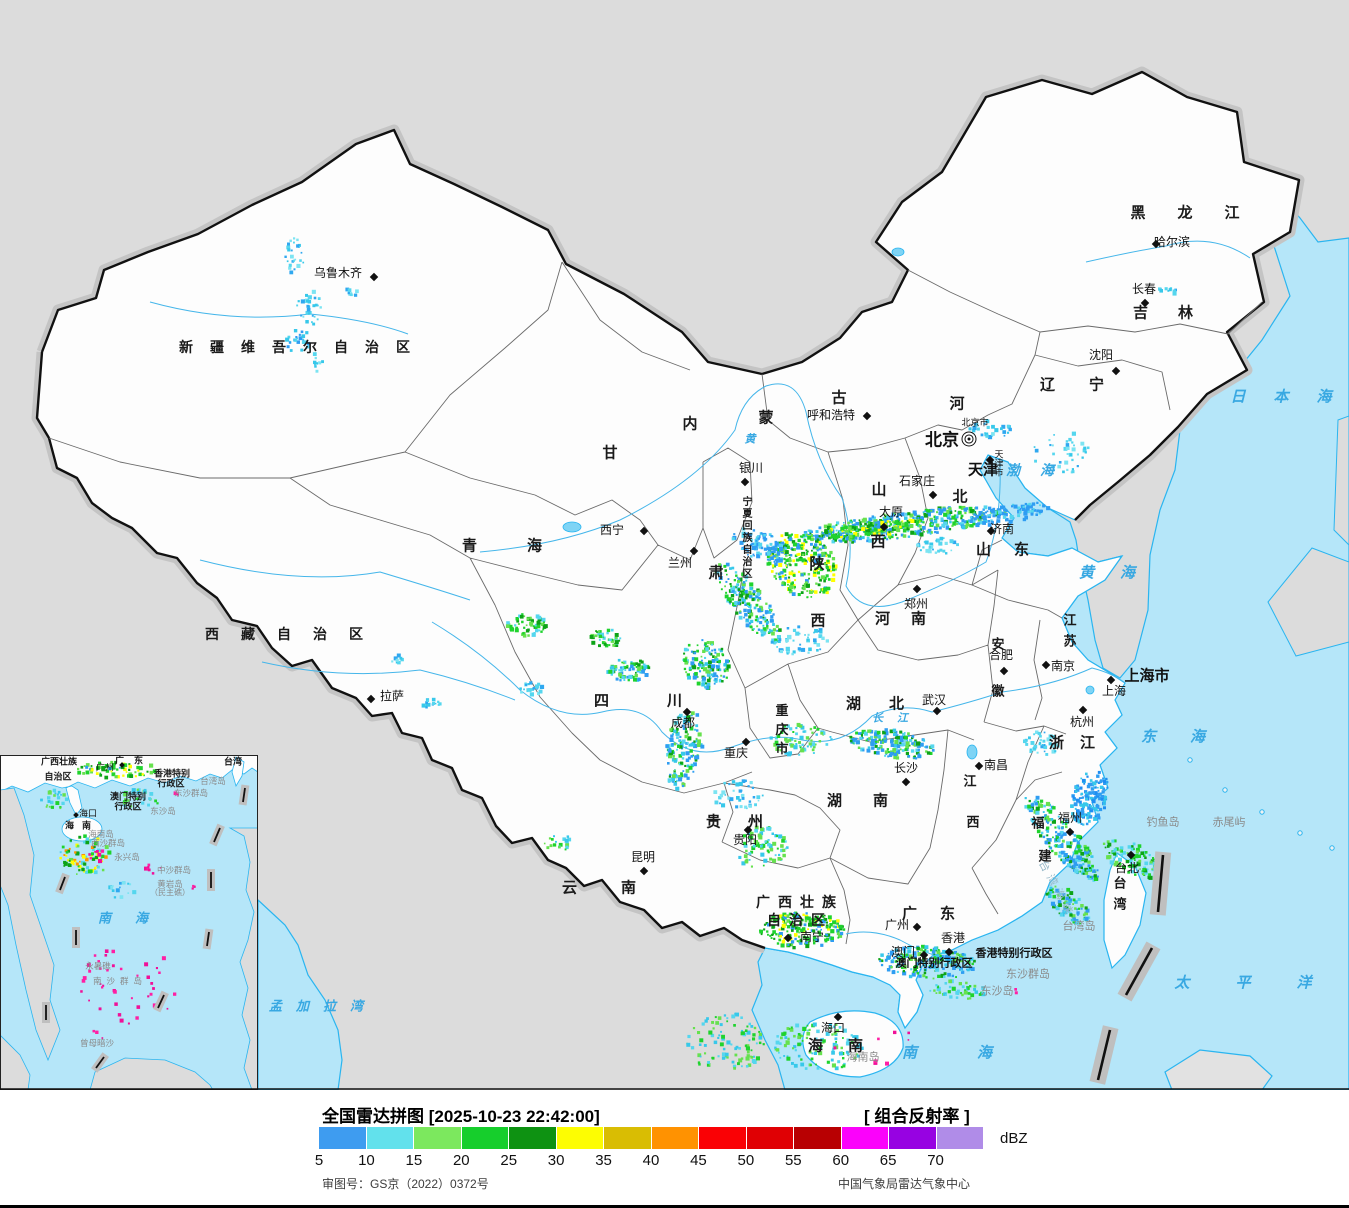 Image resolution: width=1349 pixels, height=1208 pixels. I want to click on issuing-agency: 中国气象局雷达气象中心, so click(904, 1184).